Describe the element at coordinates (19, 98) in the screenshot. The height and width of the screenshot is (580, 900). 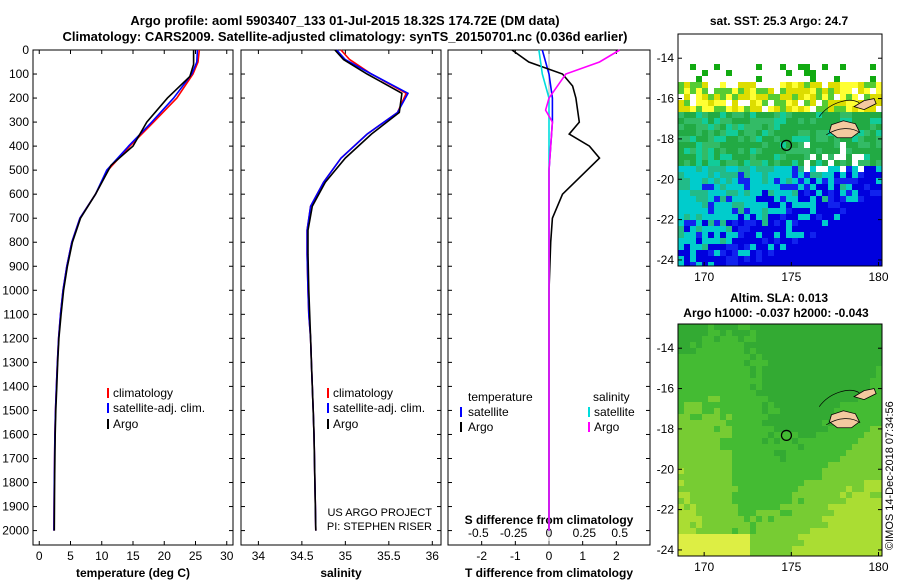
I see `depth-tick-label: 200` at that location.